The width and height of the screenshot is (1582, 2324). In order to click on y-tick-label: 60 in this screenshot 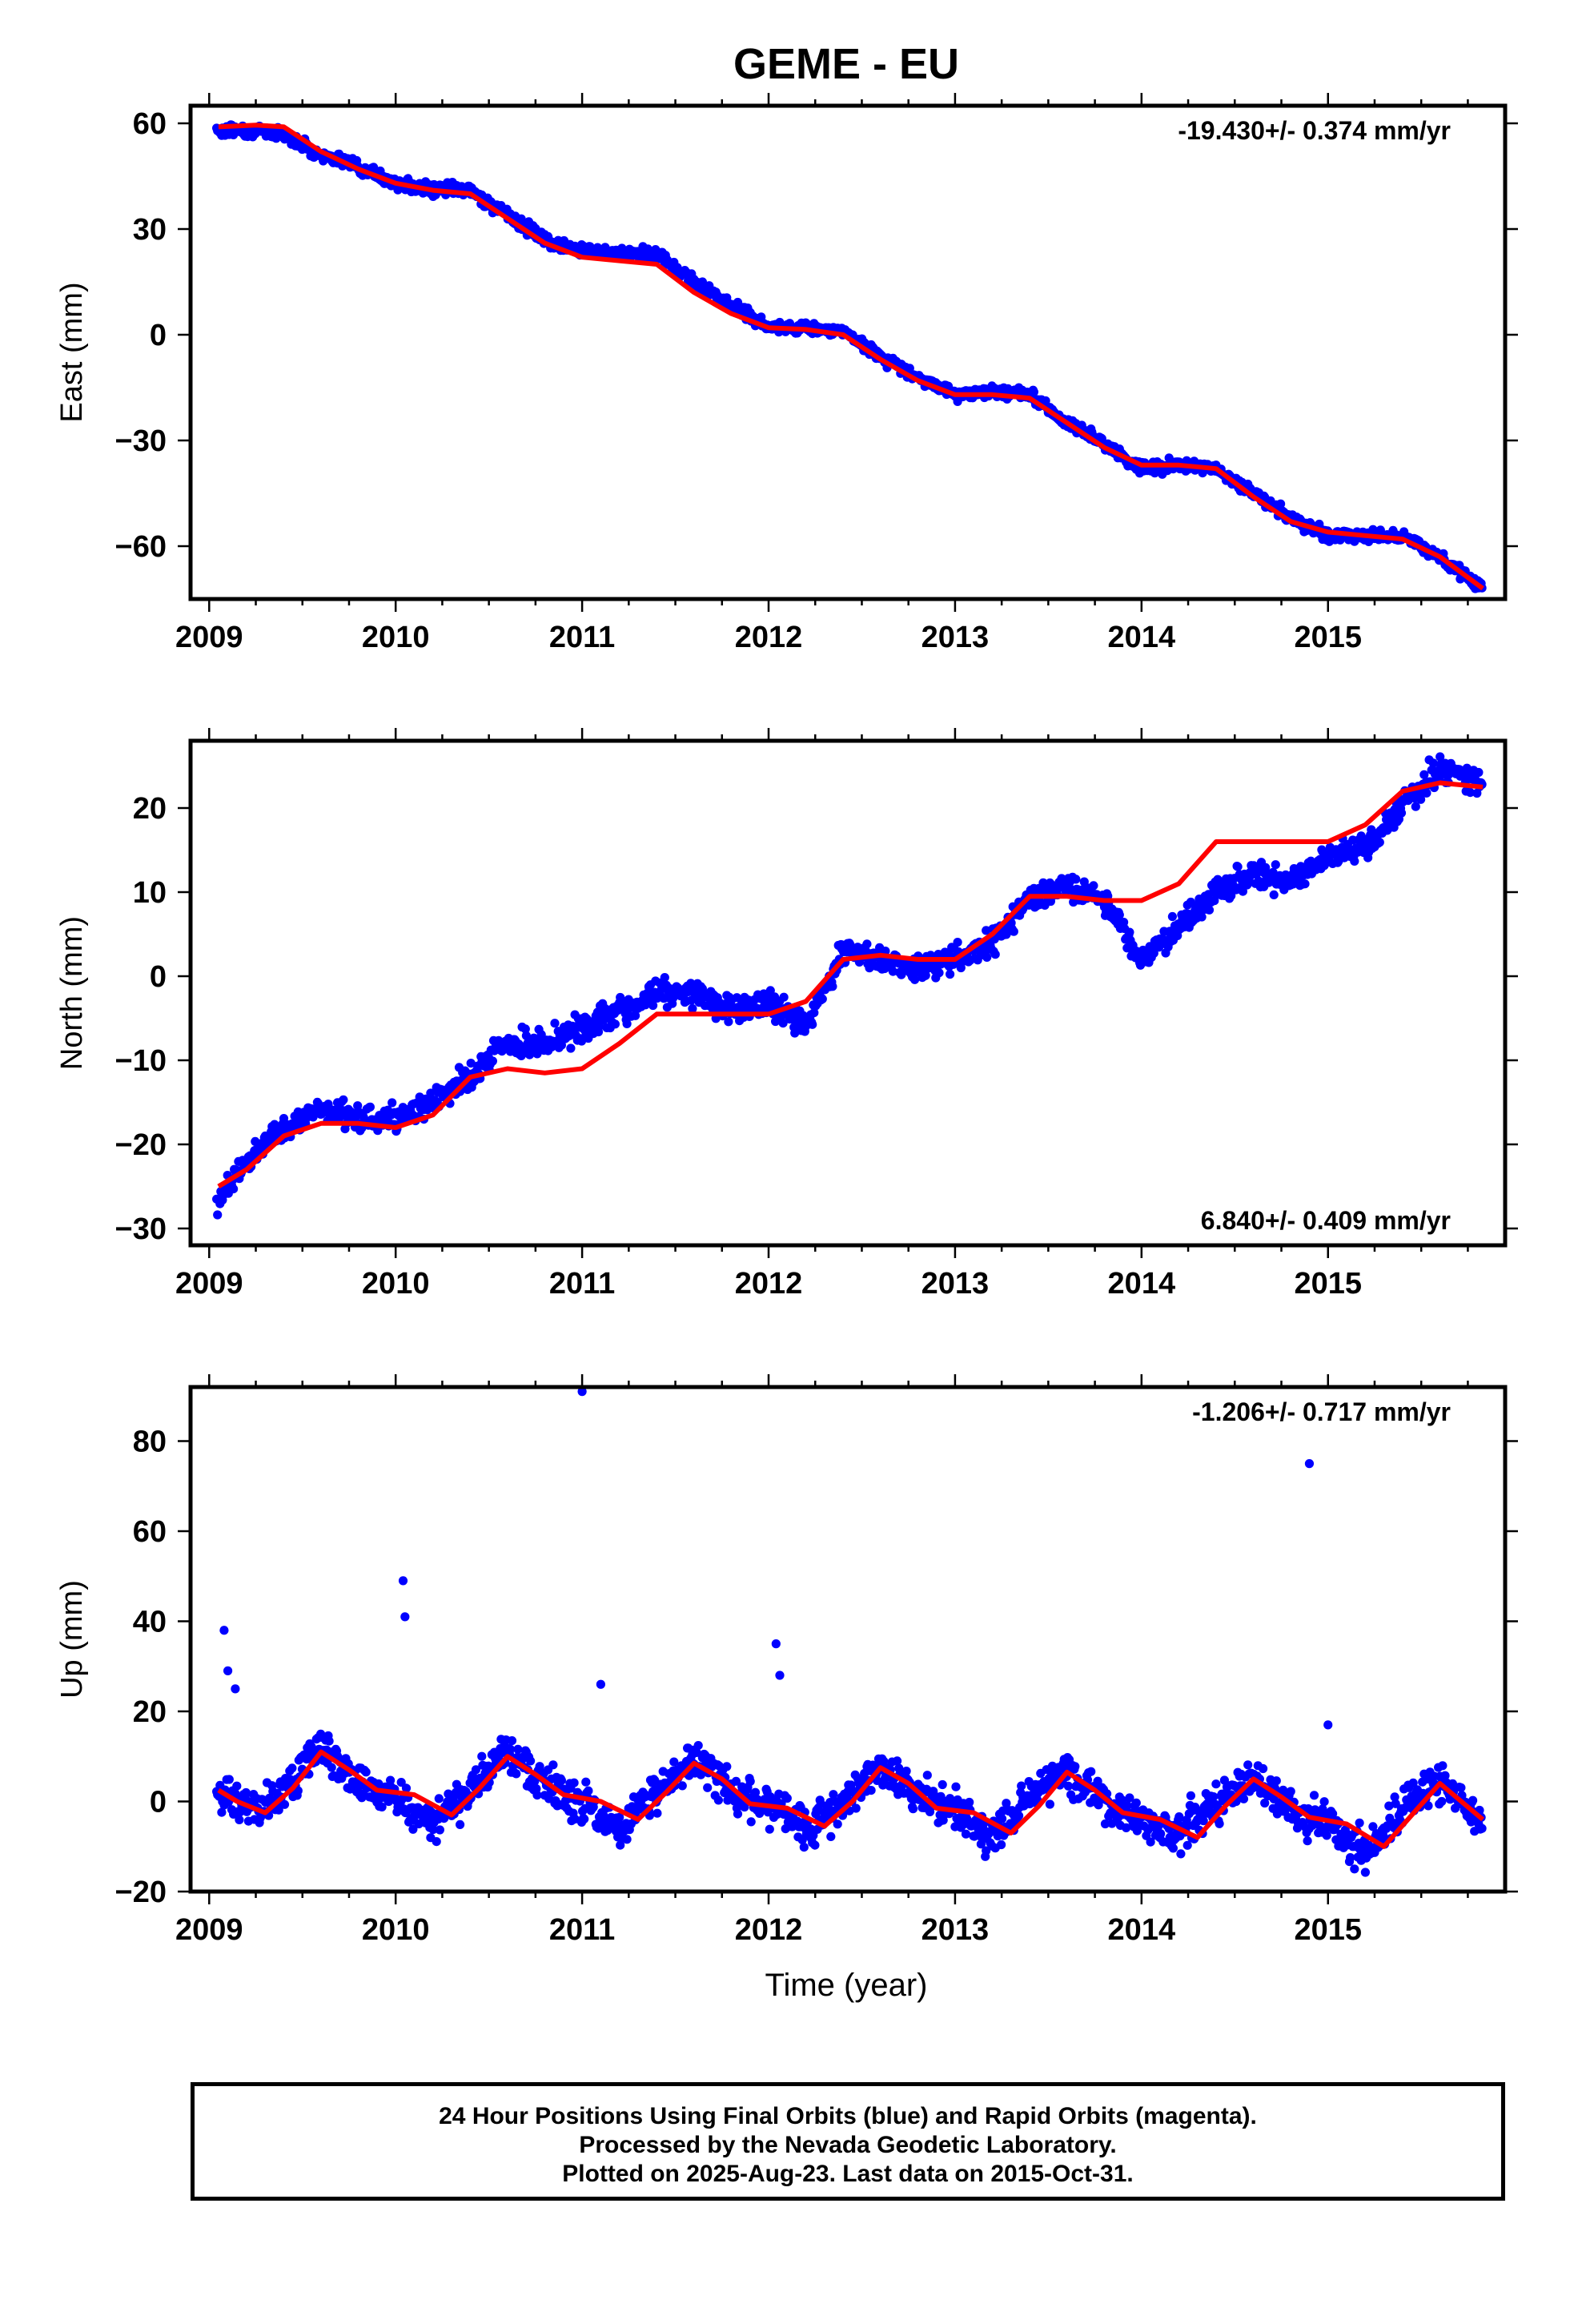, I will do `click(150, 124)`.